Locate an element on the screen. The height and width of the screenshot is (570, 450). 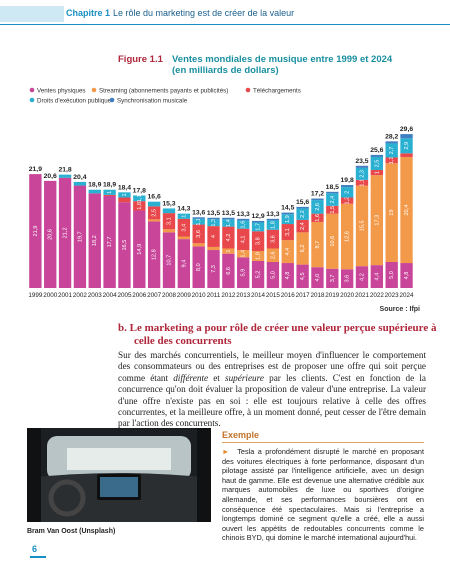
segment-label: 3,4 is located at coordinates (184, 228).